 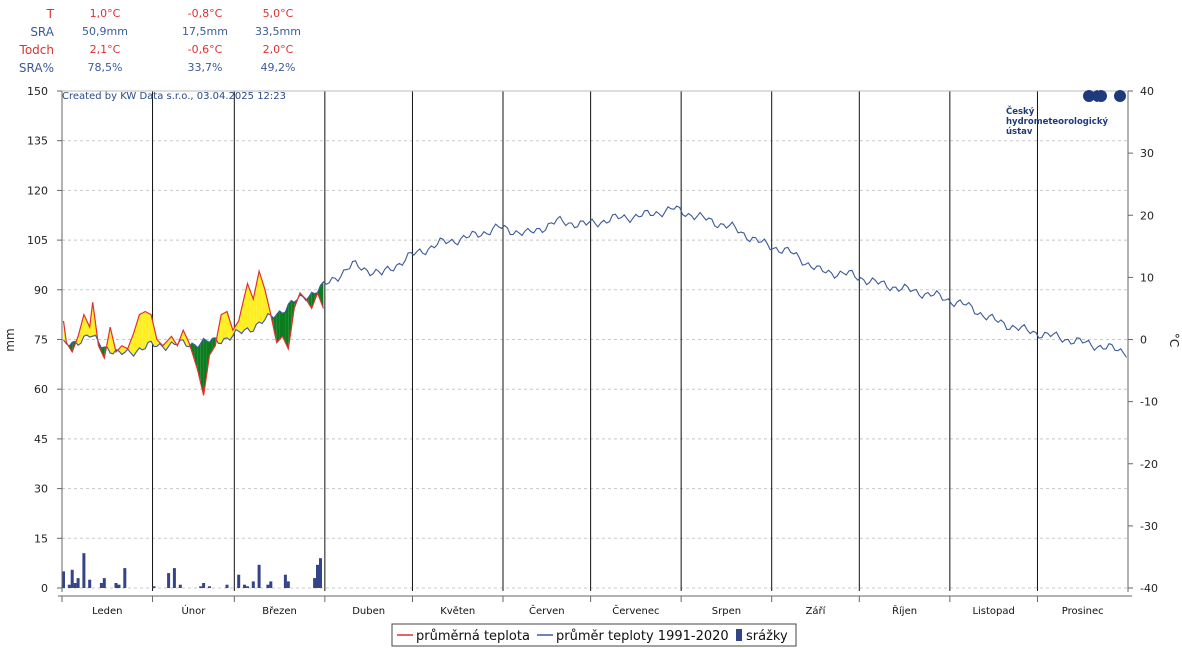 What do you see at coordinates (10, 339) in the screenshot?
I see `left-axis-label: mm` at bounding box center [10, 339].